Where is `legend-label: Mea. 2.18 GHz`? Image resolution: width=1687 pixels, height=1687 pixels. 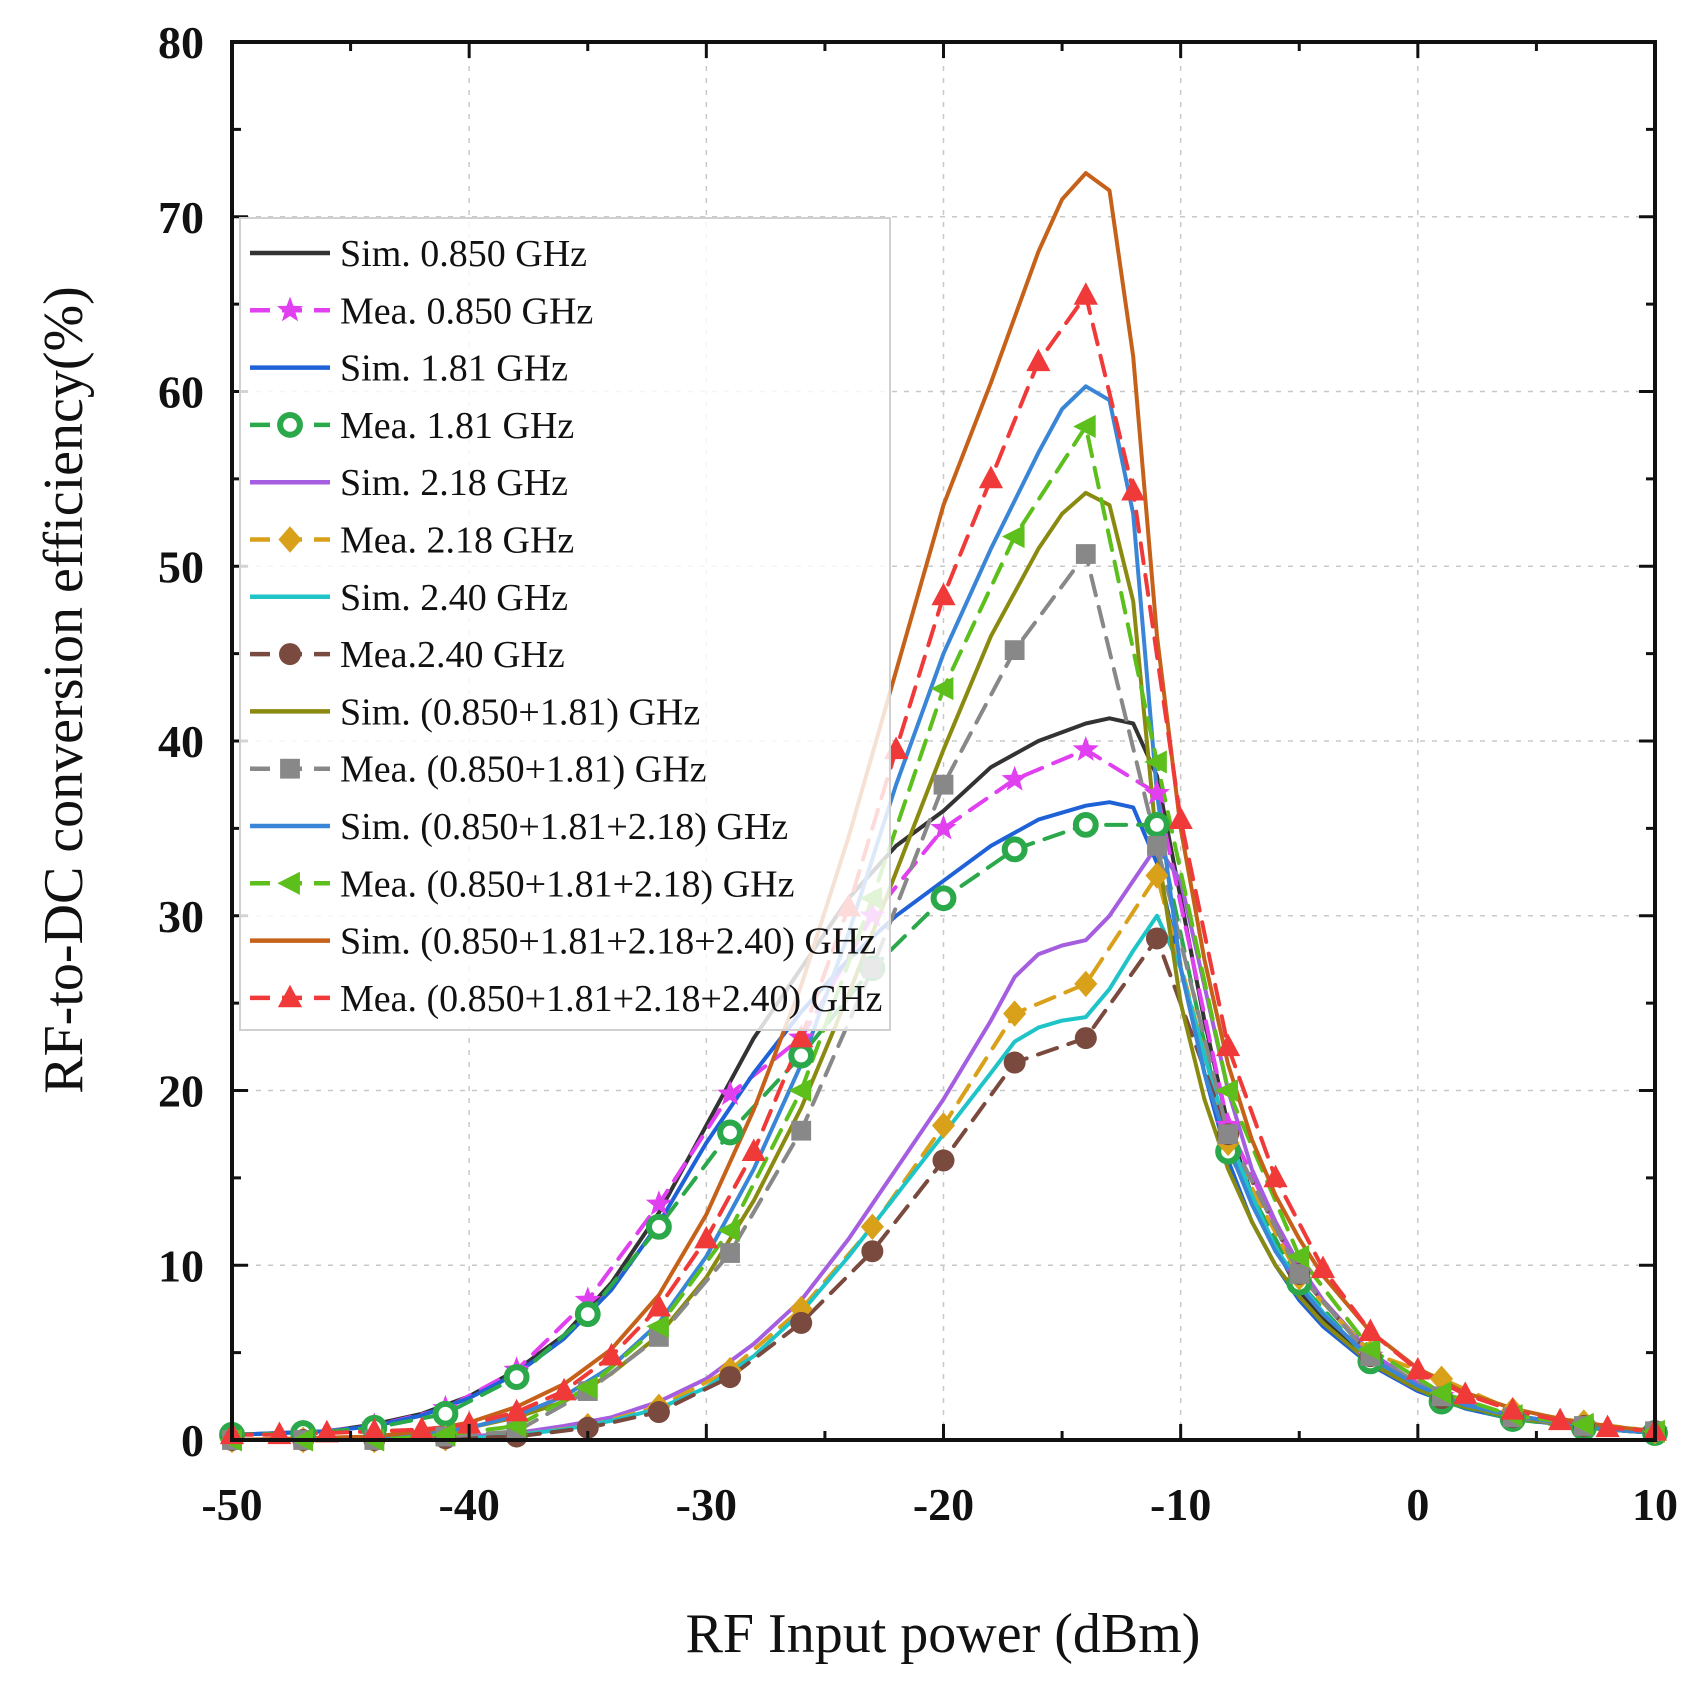 legend-label: Mea. 2.18 GHz is located at coordinates (457, 541).